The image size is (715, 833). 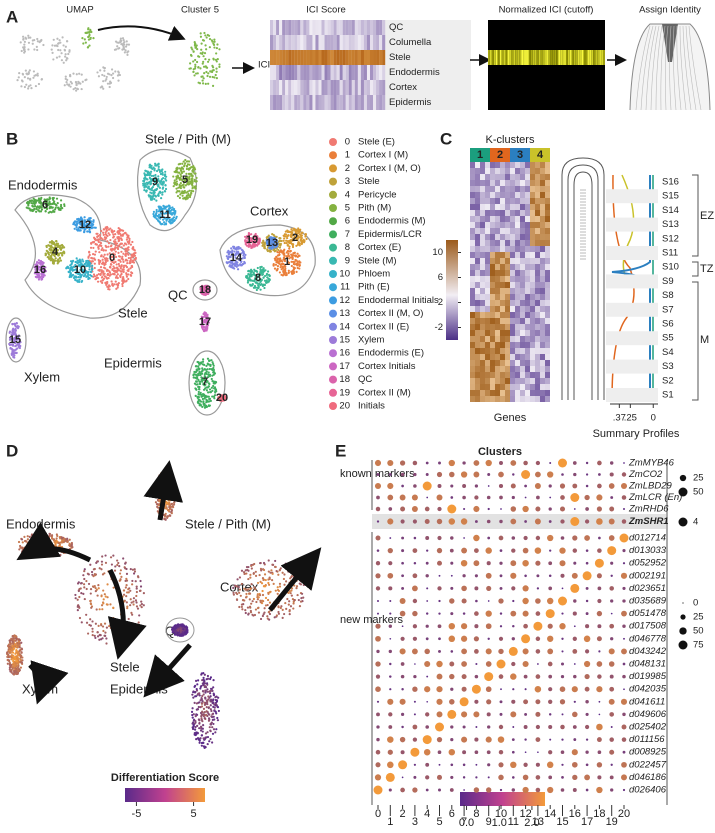 What do you see at coordinates (344, 379) in the screenshot?
I see `legend-id: 18` at bounding box center [344, 379].